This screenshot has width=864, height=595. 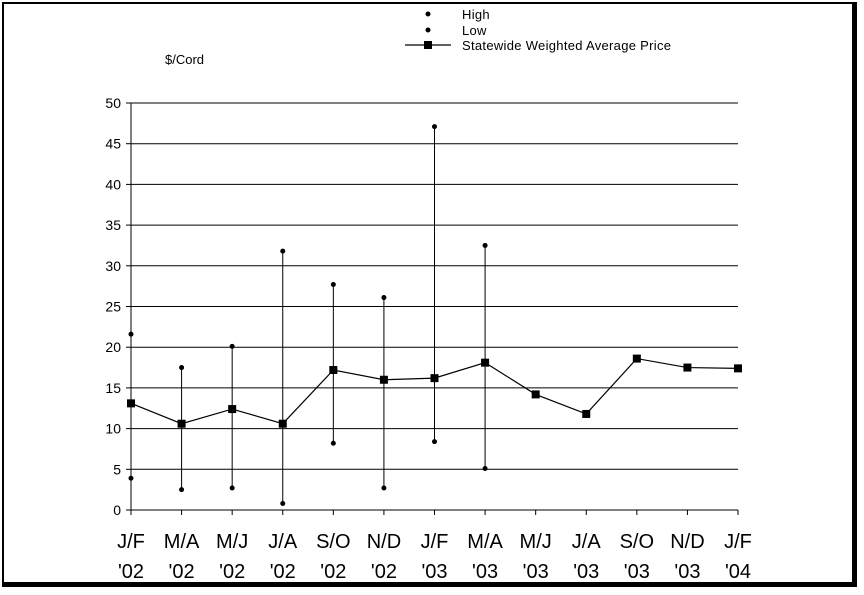 What do you see at coordinates (113, 184) in the screenshot?
I see `y-tick-label: 40` at bounding box center [113, 184].